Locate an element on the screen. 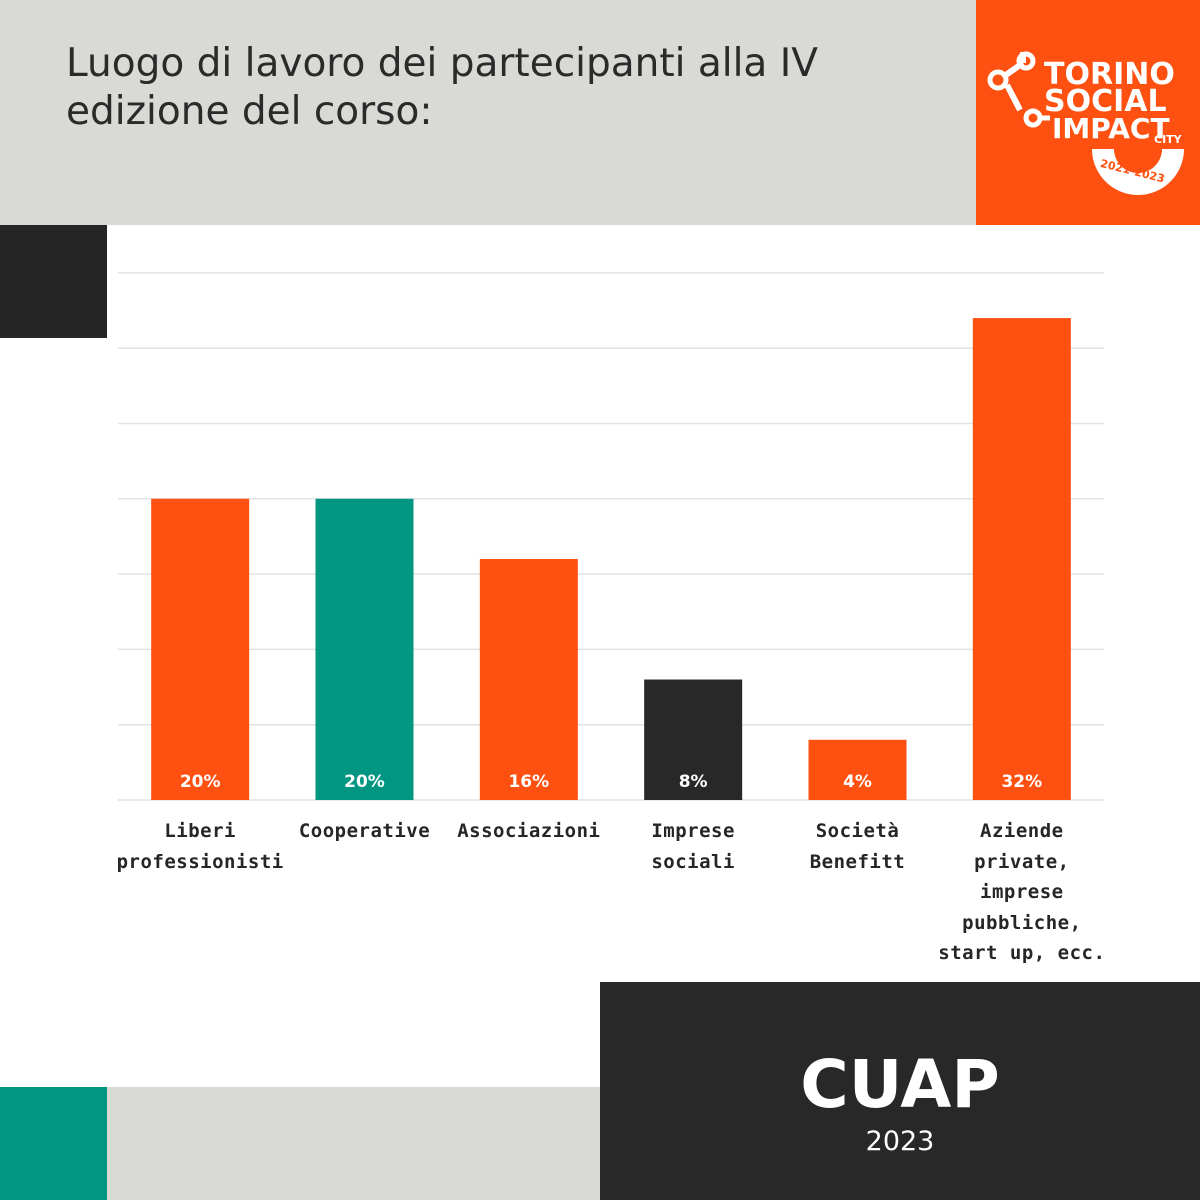 The height and width of the screenshot is (1200, 1200). logo-line-1: TORINO is located at coordinates (1109, 74).